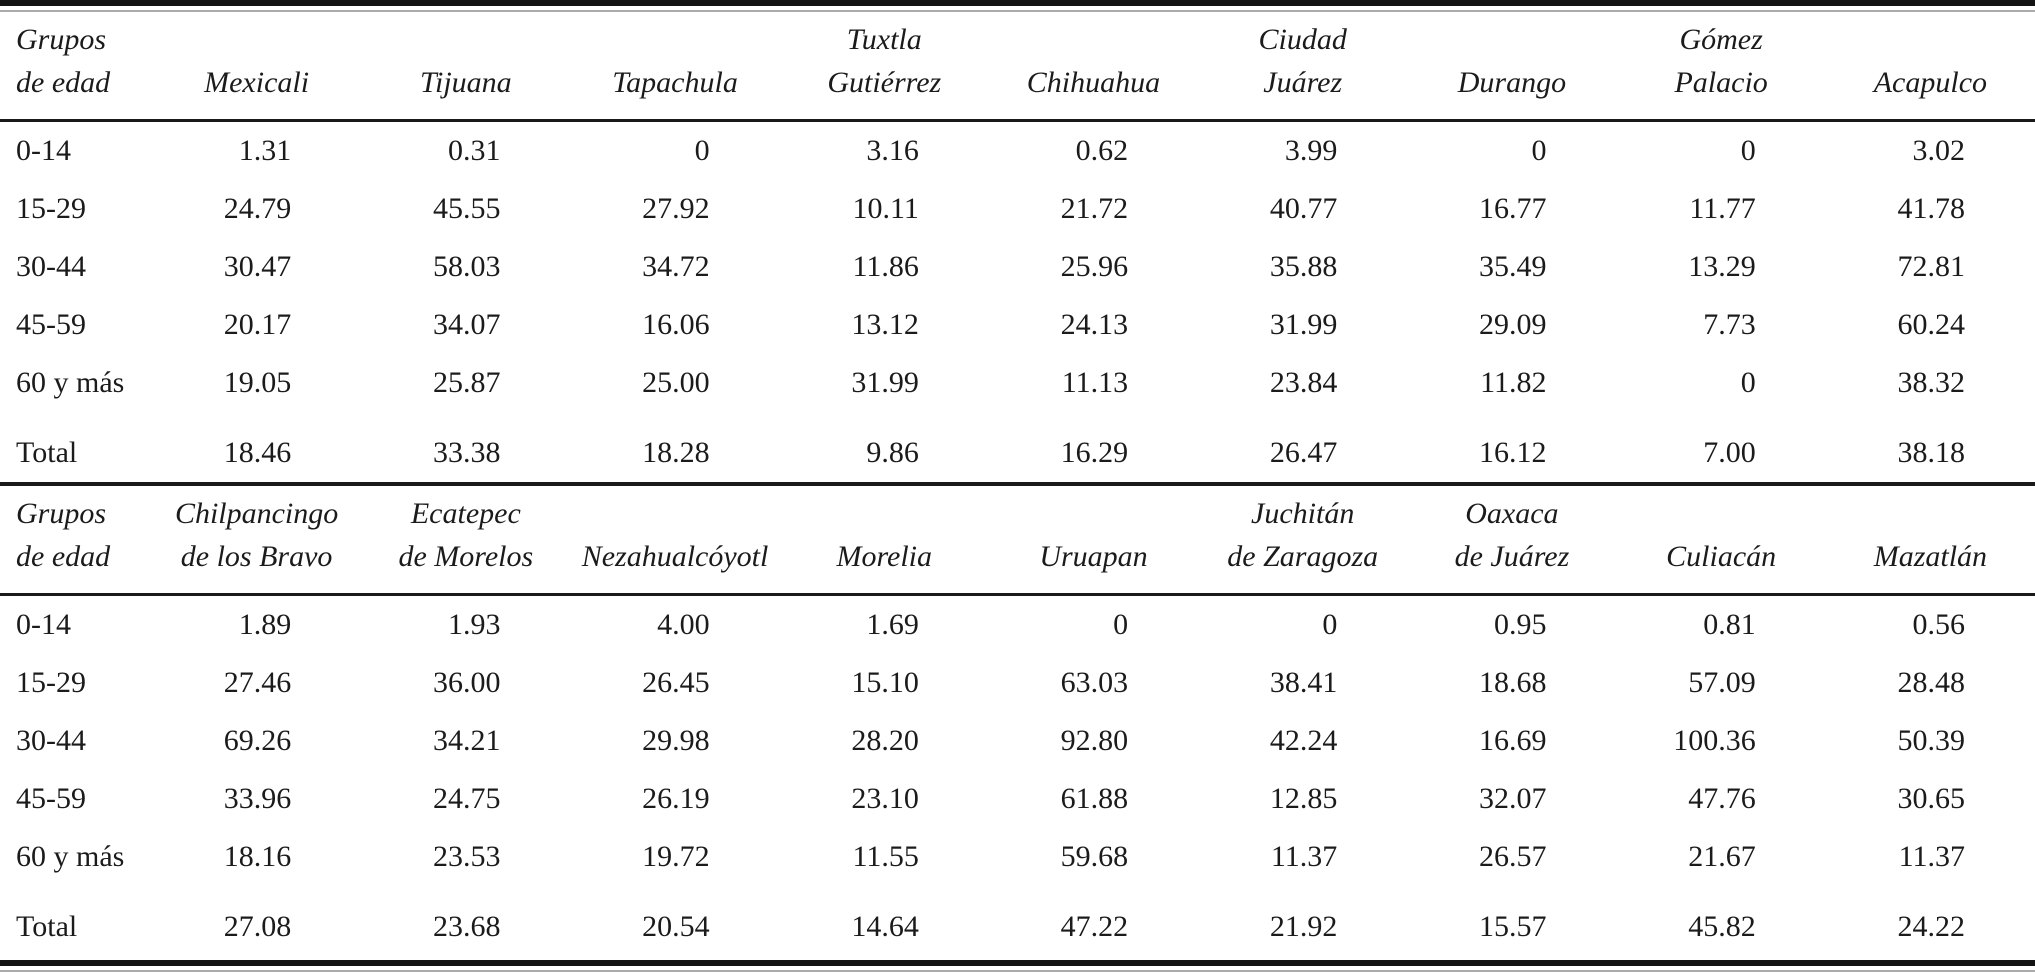 This screenshot has height=973, width=2035. I want to click on value-cell: 13.29, so click(1722, 266).